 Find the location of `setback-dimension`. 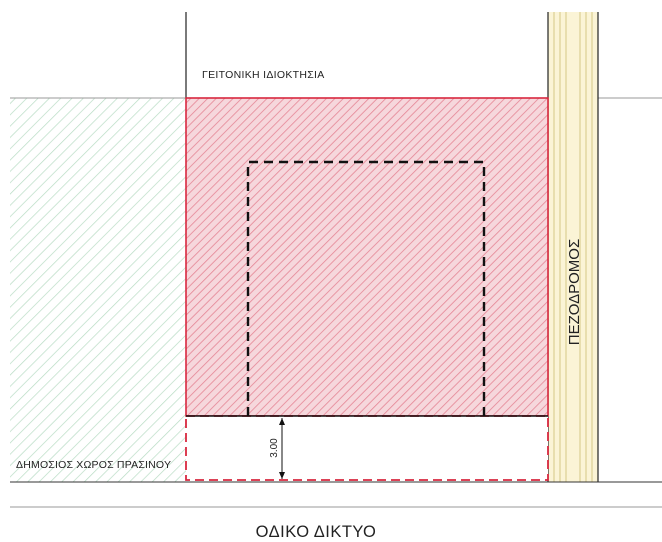

setback-dimension is located at coordinates (282, 448).